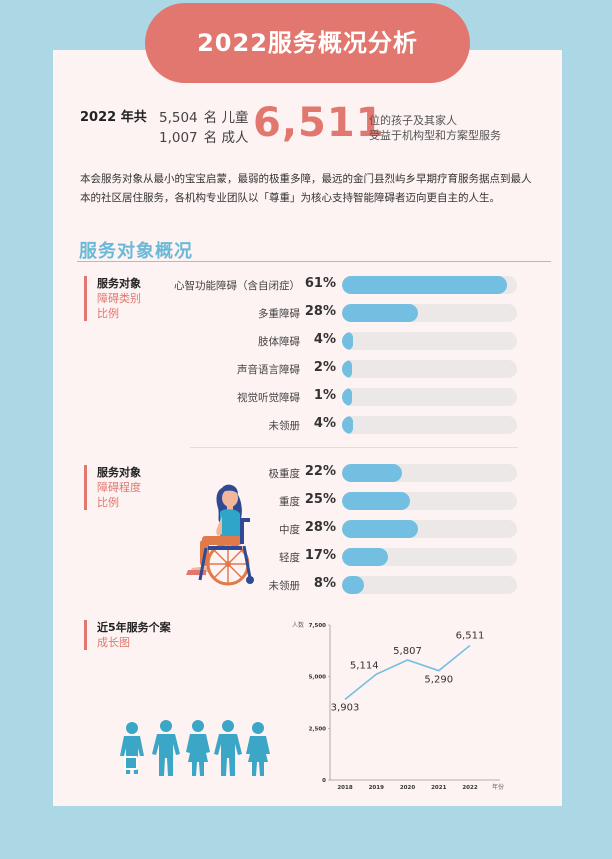  What do you see at coordinates (119, 472) in the screenshot?
I see `group2-label-line1: 服务对象` at bounding box center [119, 472].